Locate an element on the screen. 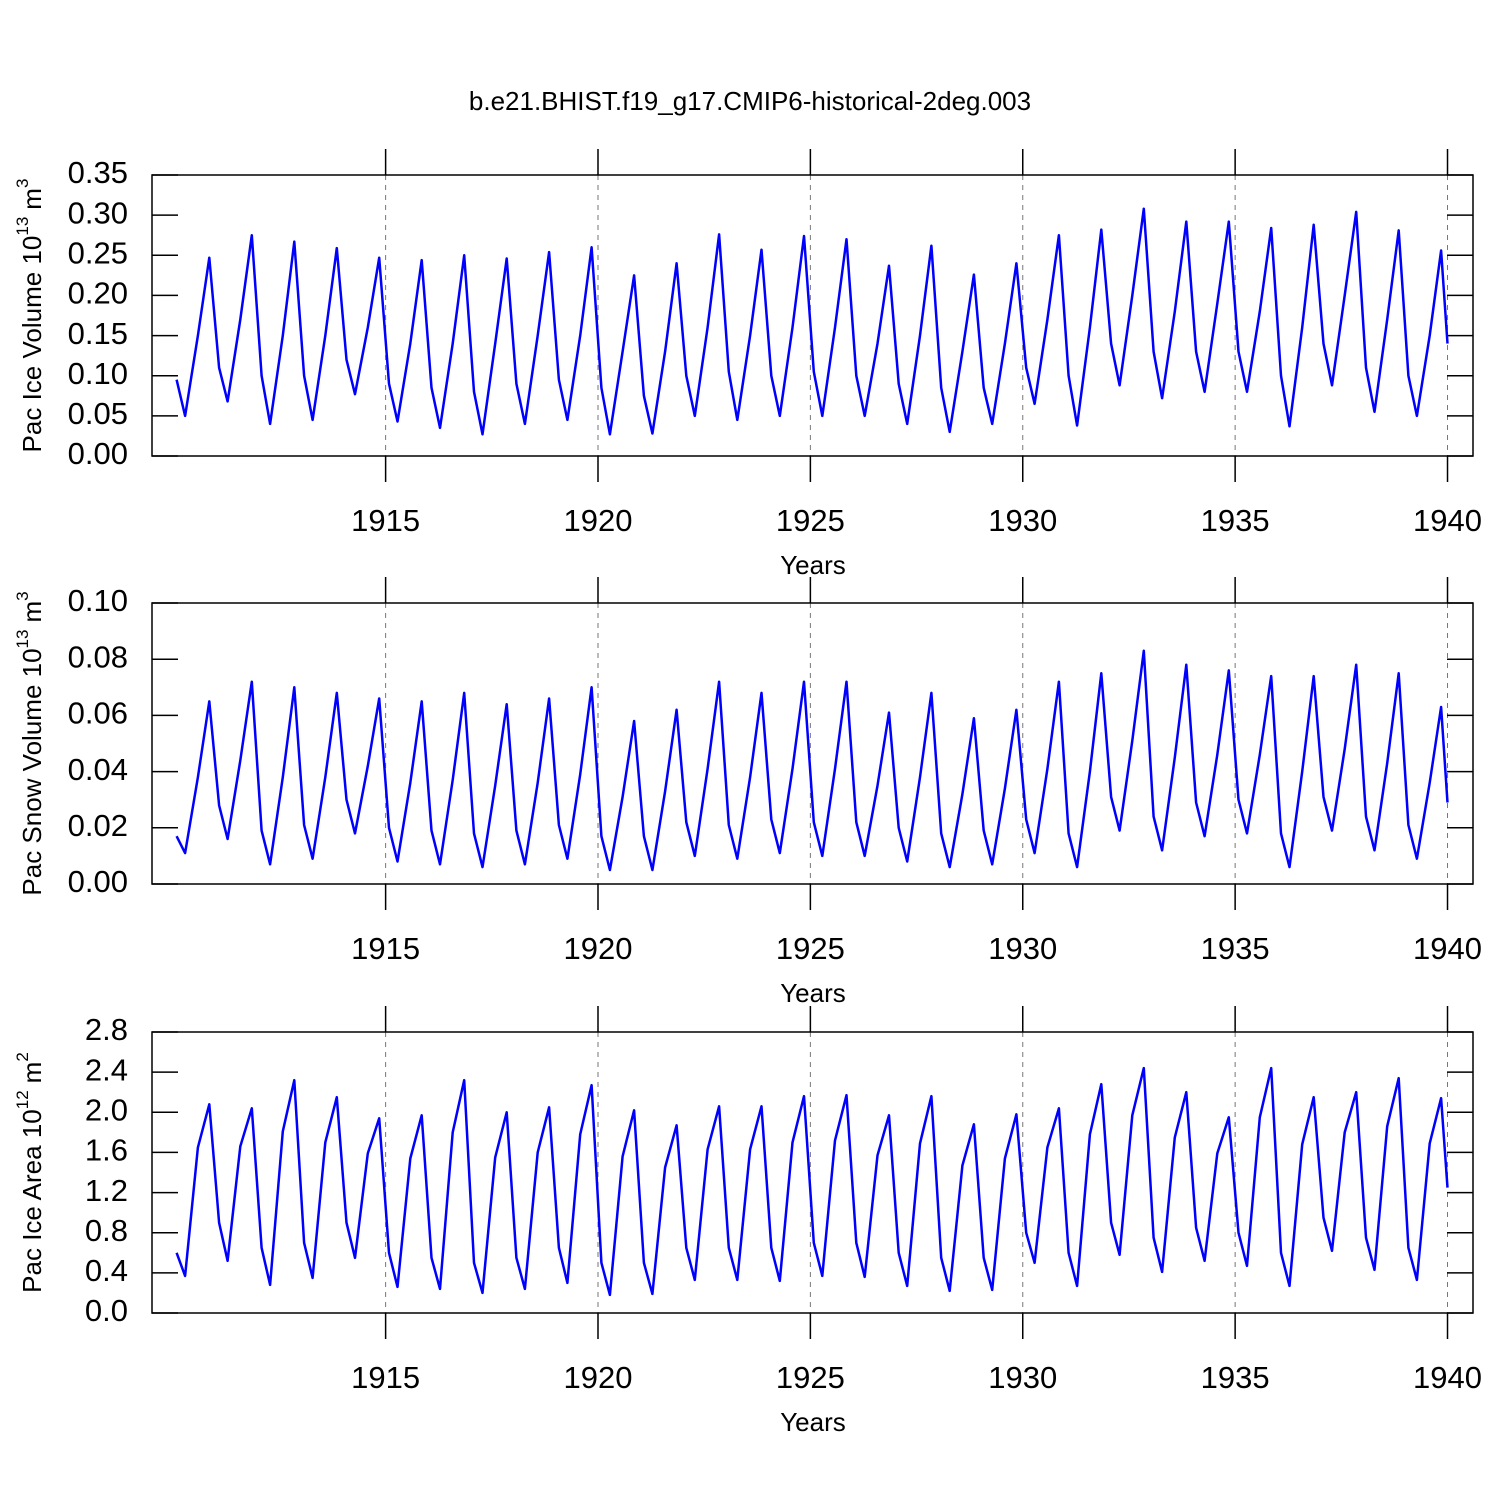 This screenshot has width=1500, height=1500. y-tick-label: 0.08 is located at coordinates (98, 656).